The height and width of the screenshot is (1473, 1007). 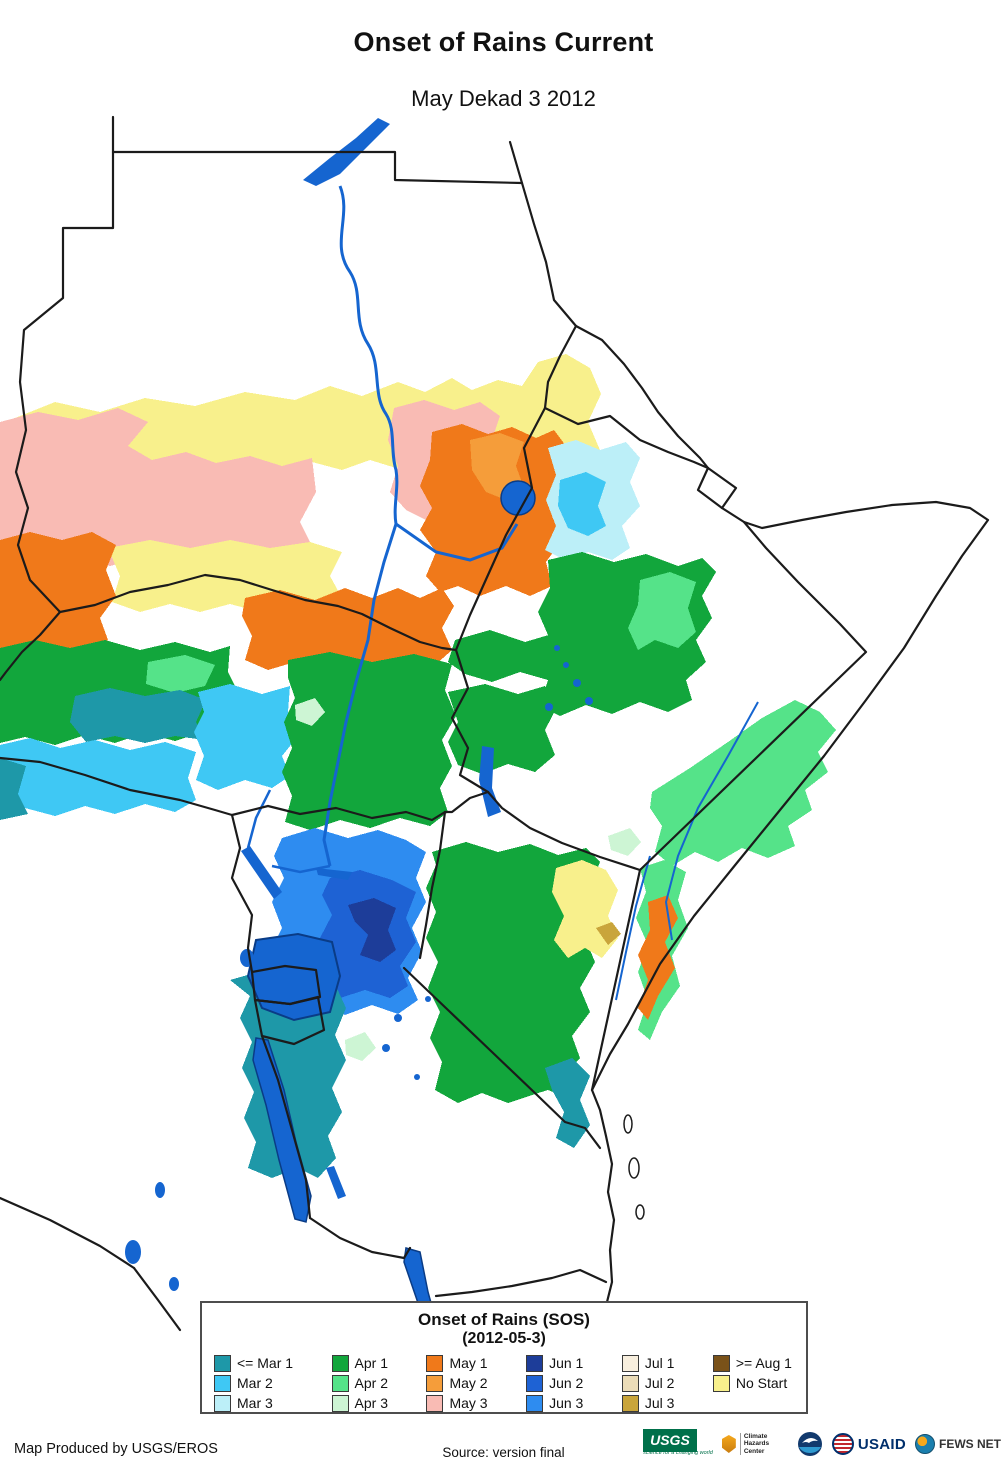 I want to click on lake-abaya, so click(x=549, y=707).